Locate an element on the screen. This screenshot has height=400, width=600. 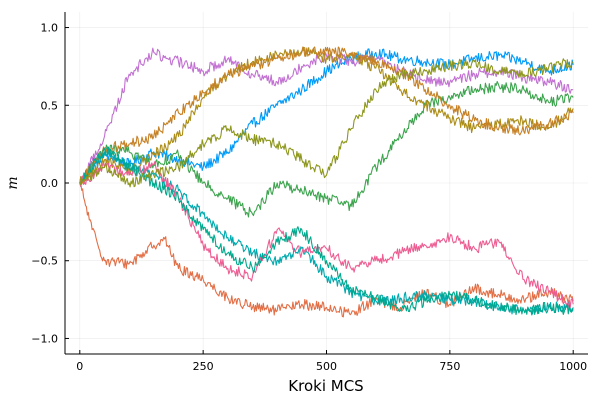
x-tick-label-1: 250 is located at coordinates (203, 366).